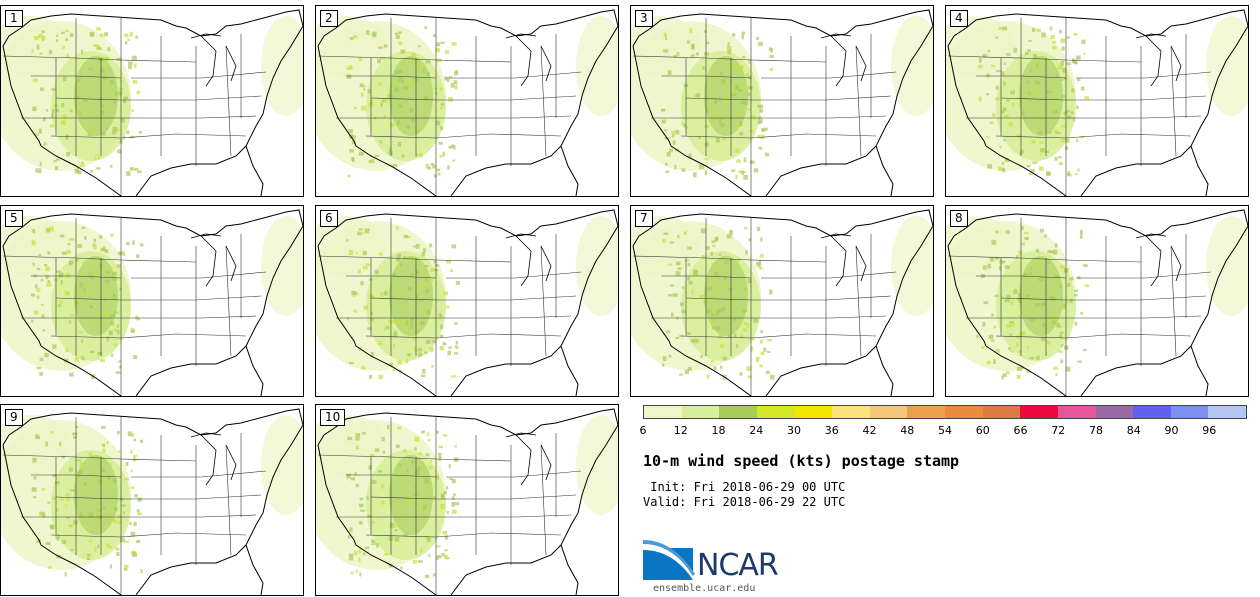  I want to click on colorbar-tick-label: 54, so click(945, 430).